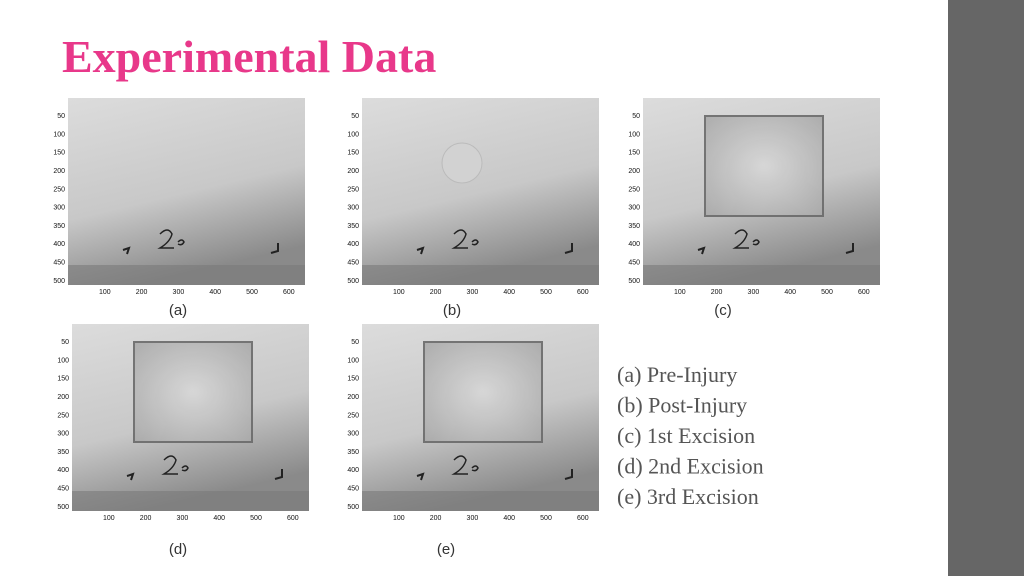  Describe the element at coordinates (462, 163) in the screenshot. I see `injury-mark` at that location.